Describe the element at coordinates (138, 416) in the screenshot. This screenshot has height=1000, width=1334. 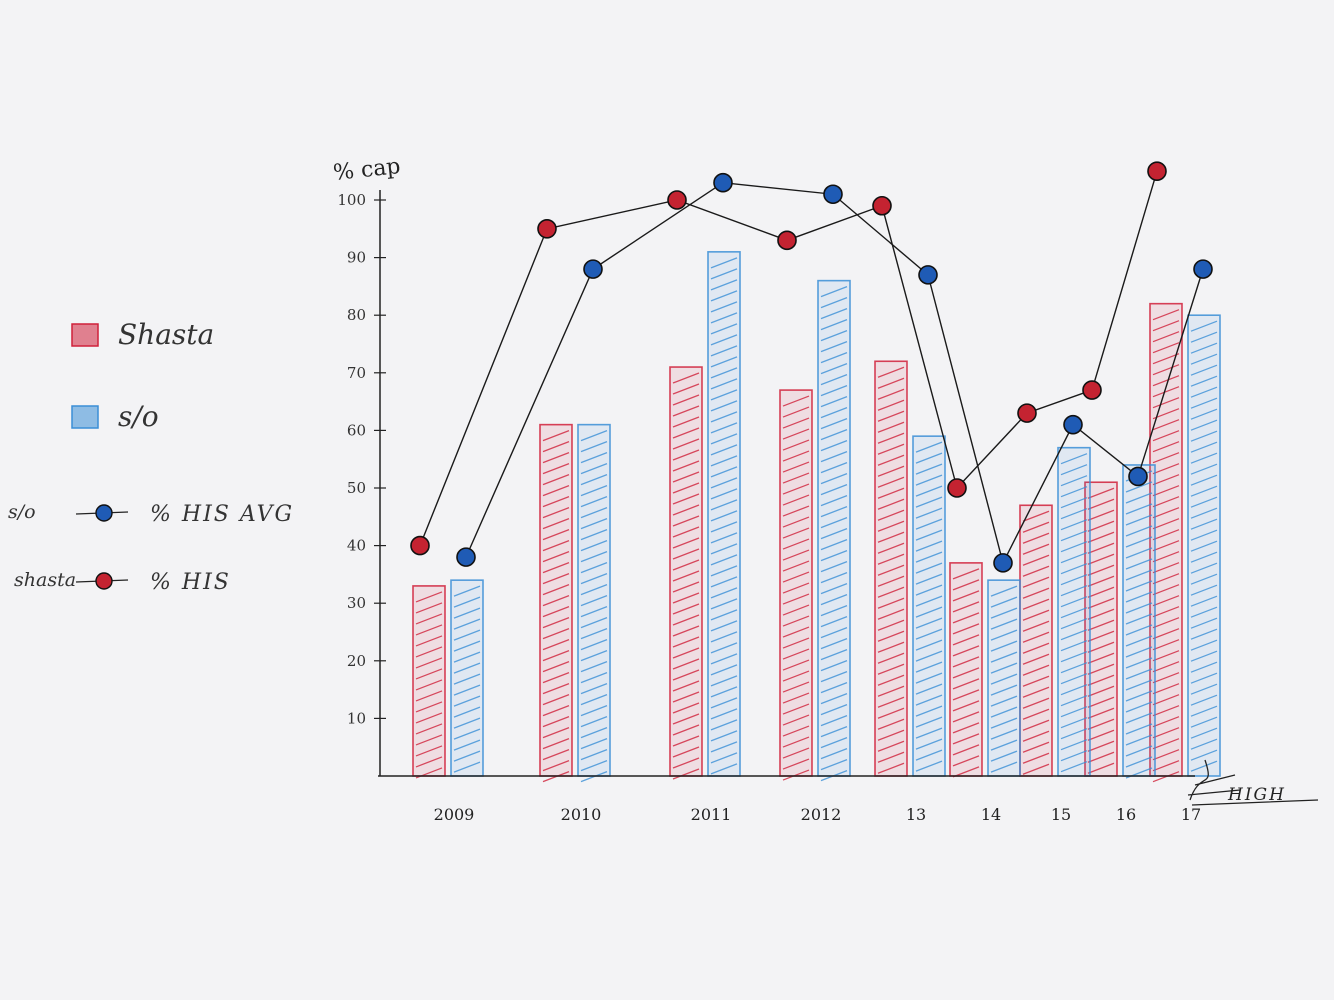
I see `legend-label: s/o` at that location.